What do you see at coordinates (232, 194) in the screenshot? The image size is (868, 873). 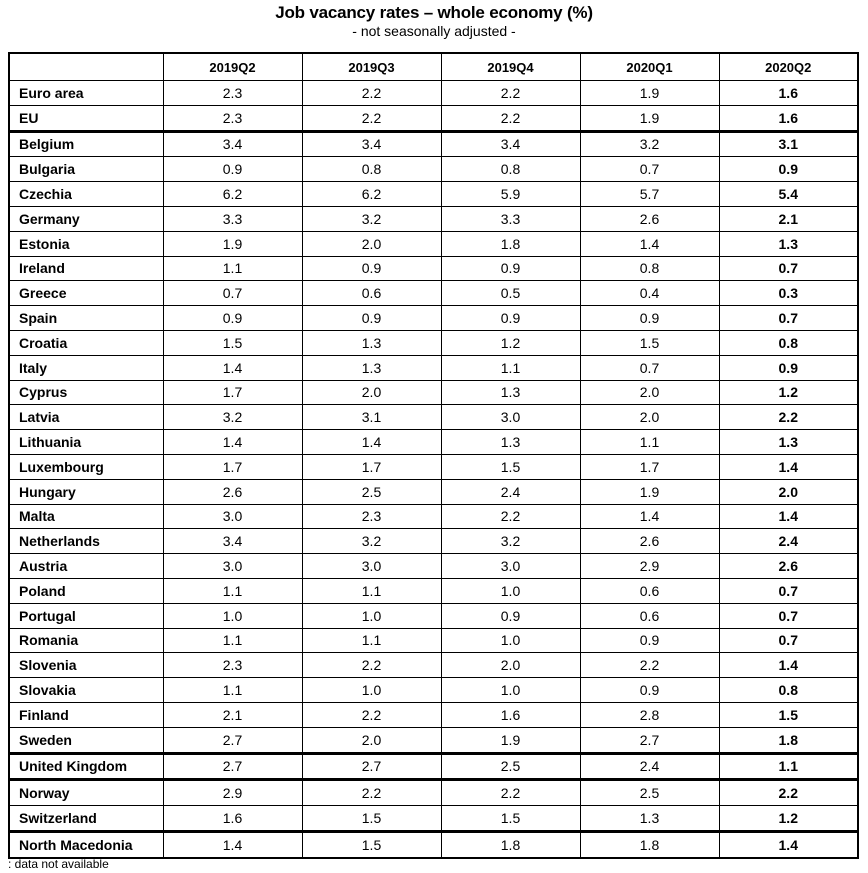 I see `cell-value: 6.2` at bounding box center [232, 194].